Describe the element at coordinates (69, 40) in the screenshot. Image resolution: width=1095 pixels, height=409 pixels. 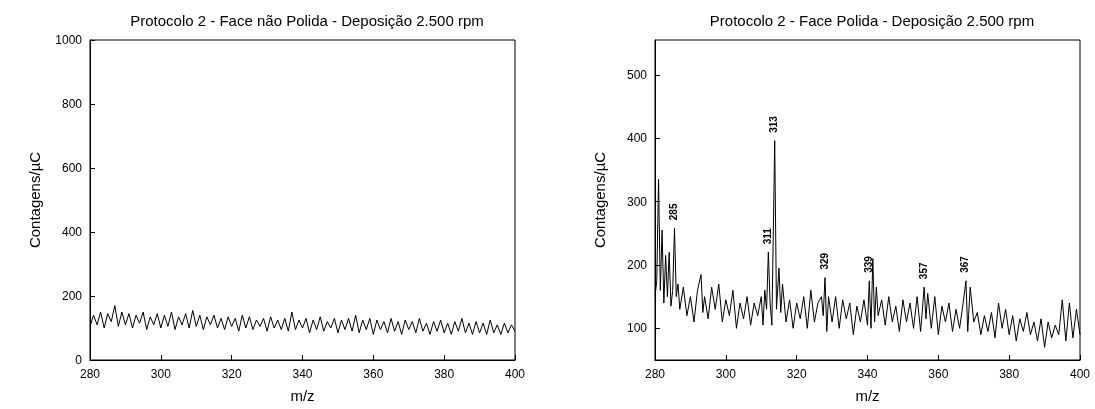
I see `y-tick-label: 1000` at that location.